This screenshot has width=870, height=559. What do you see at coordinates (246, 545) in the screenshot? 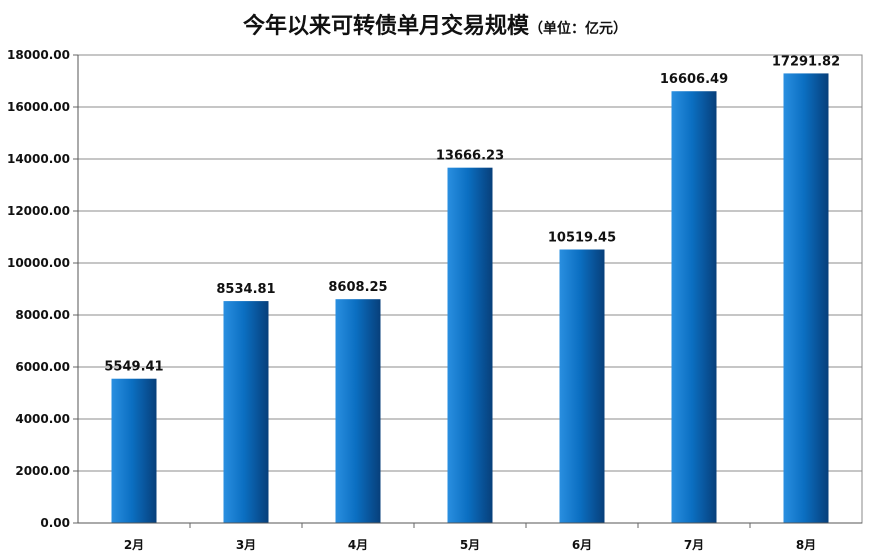
I see `x-tick-label: 3月` at bounding box center [246, 545].